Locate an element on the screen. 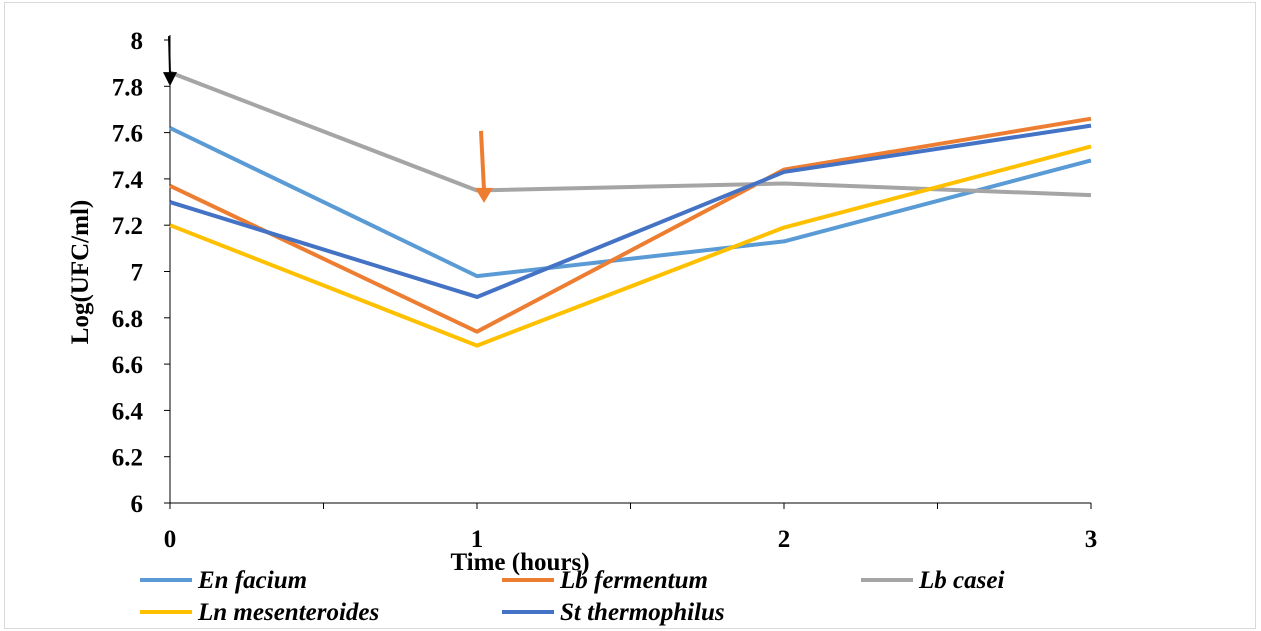  x-tick-label: 1 is located at coordinates (477, 539).